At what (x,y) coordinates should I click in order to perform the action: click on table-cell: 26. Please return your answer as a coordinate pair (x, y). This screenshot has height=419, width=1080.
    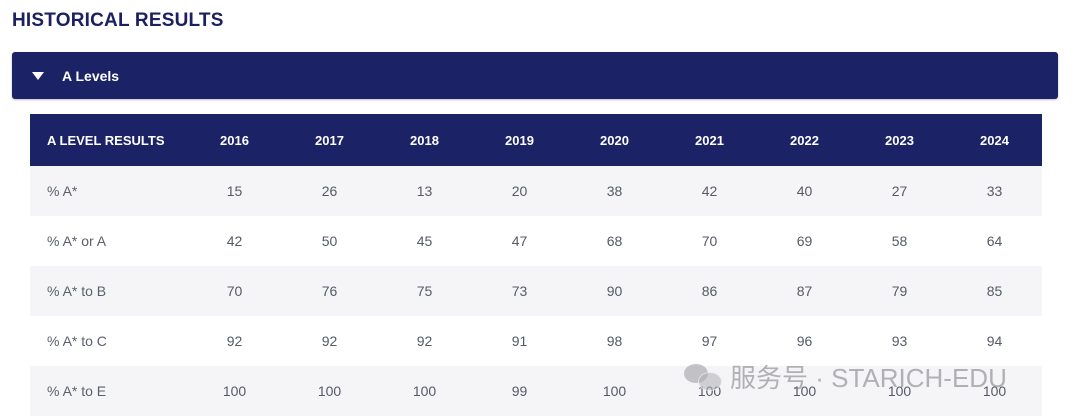
    Looking at the image, I should click on (329, 191).